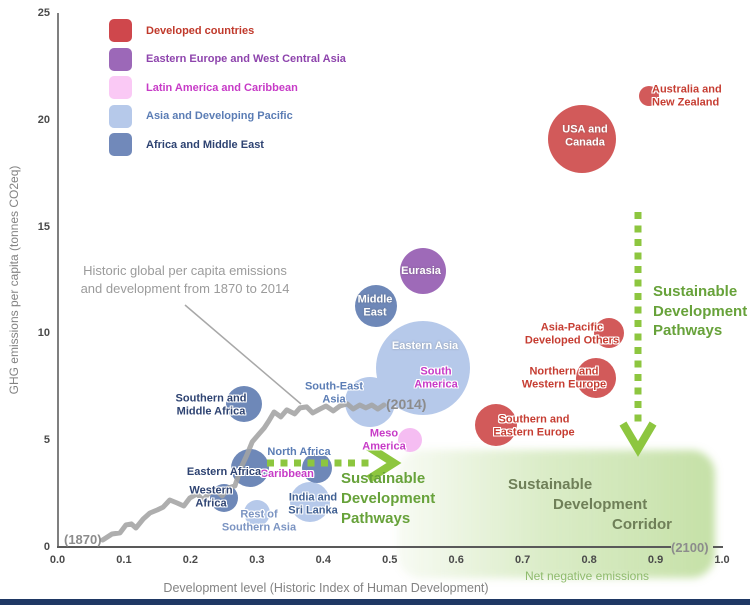  Describe the element at coordinates (609, 333) in the screenshot. I see `bubble-asia-pacific-developed-others` at that location.